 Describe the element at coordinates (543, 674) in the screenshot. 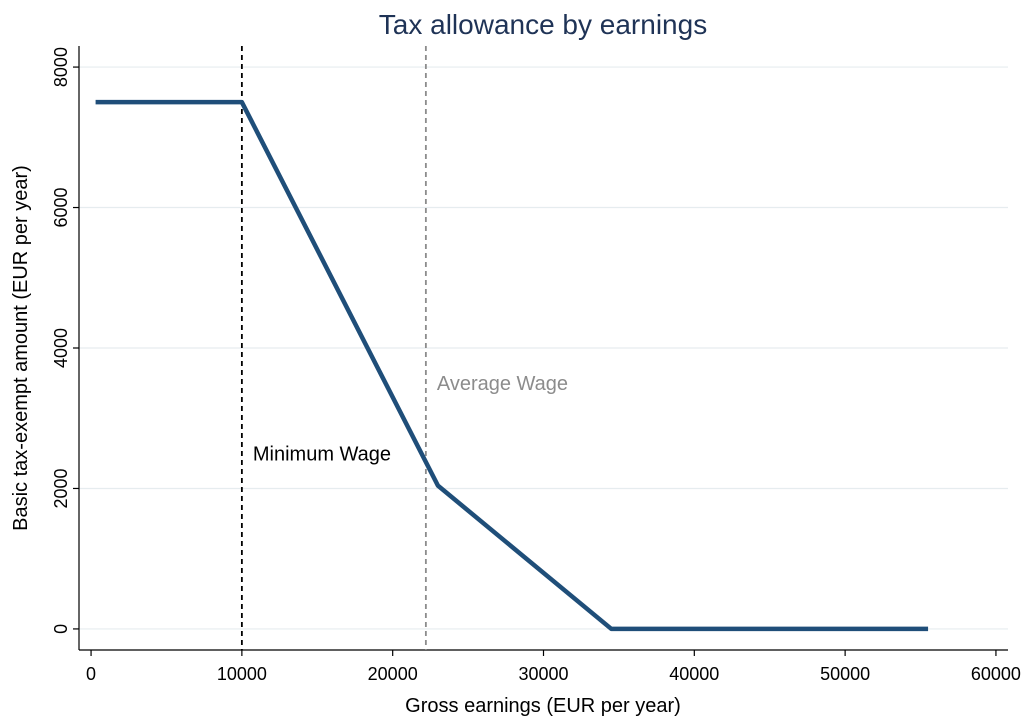

I see `x-tick-label: 30000` at that location.